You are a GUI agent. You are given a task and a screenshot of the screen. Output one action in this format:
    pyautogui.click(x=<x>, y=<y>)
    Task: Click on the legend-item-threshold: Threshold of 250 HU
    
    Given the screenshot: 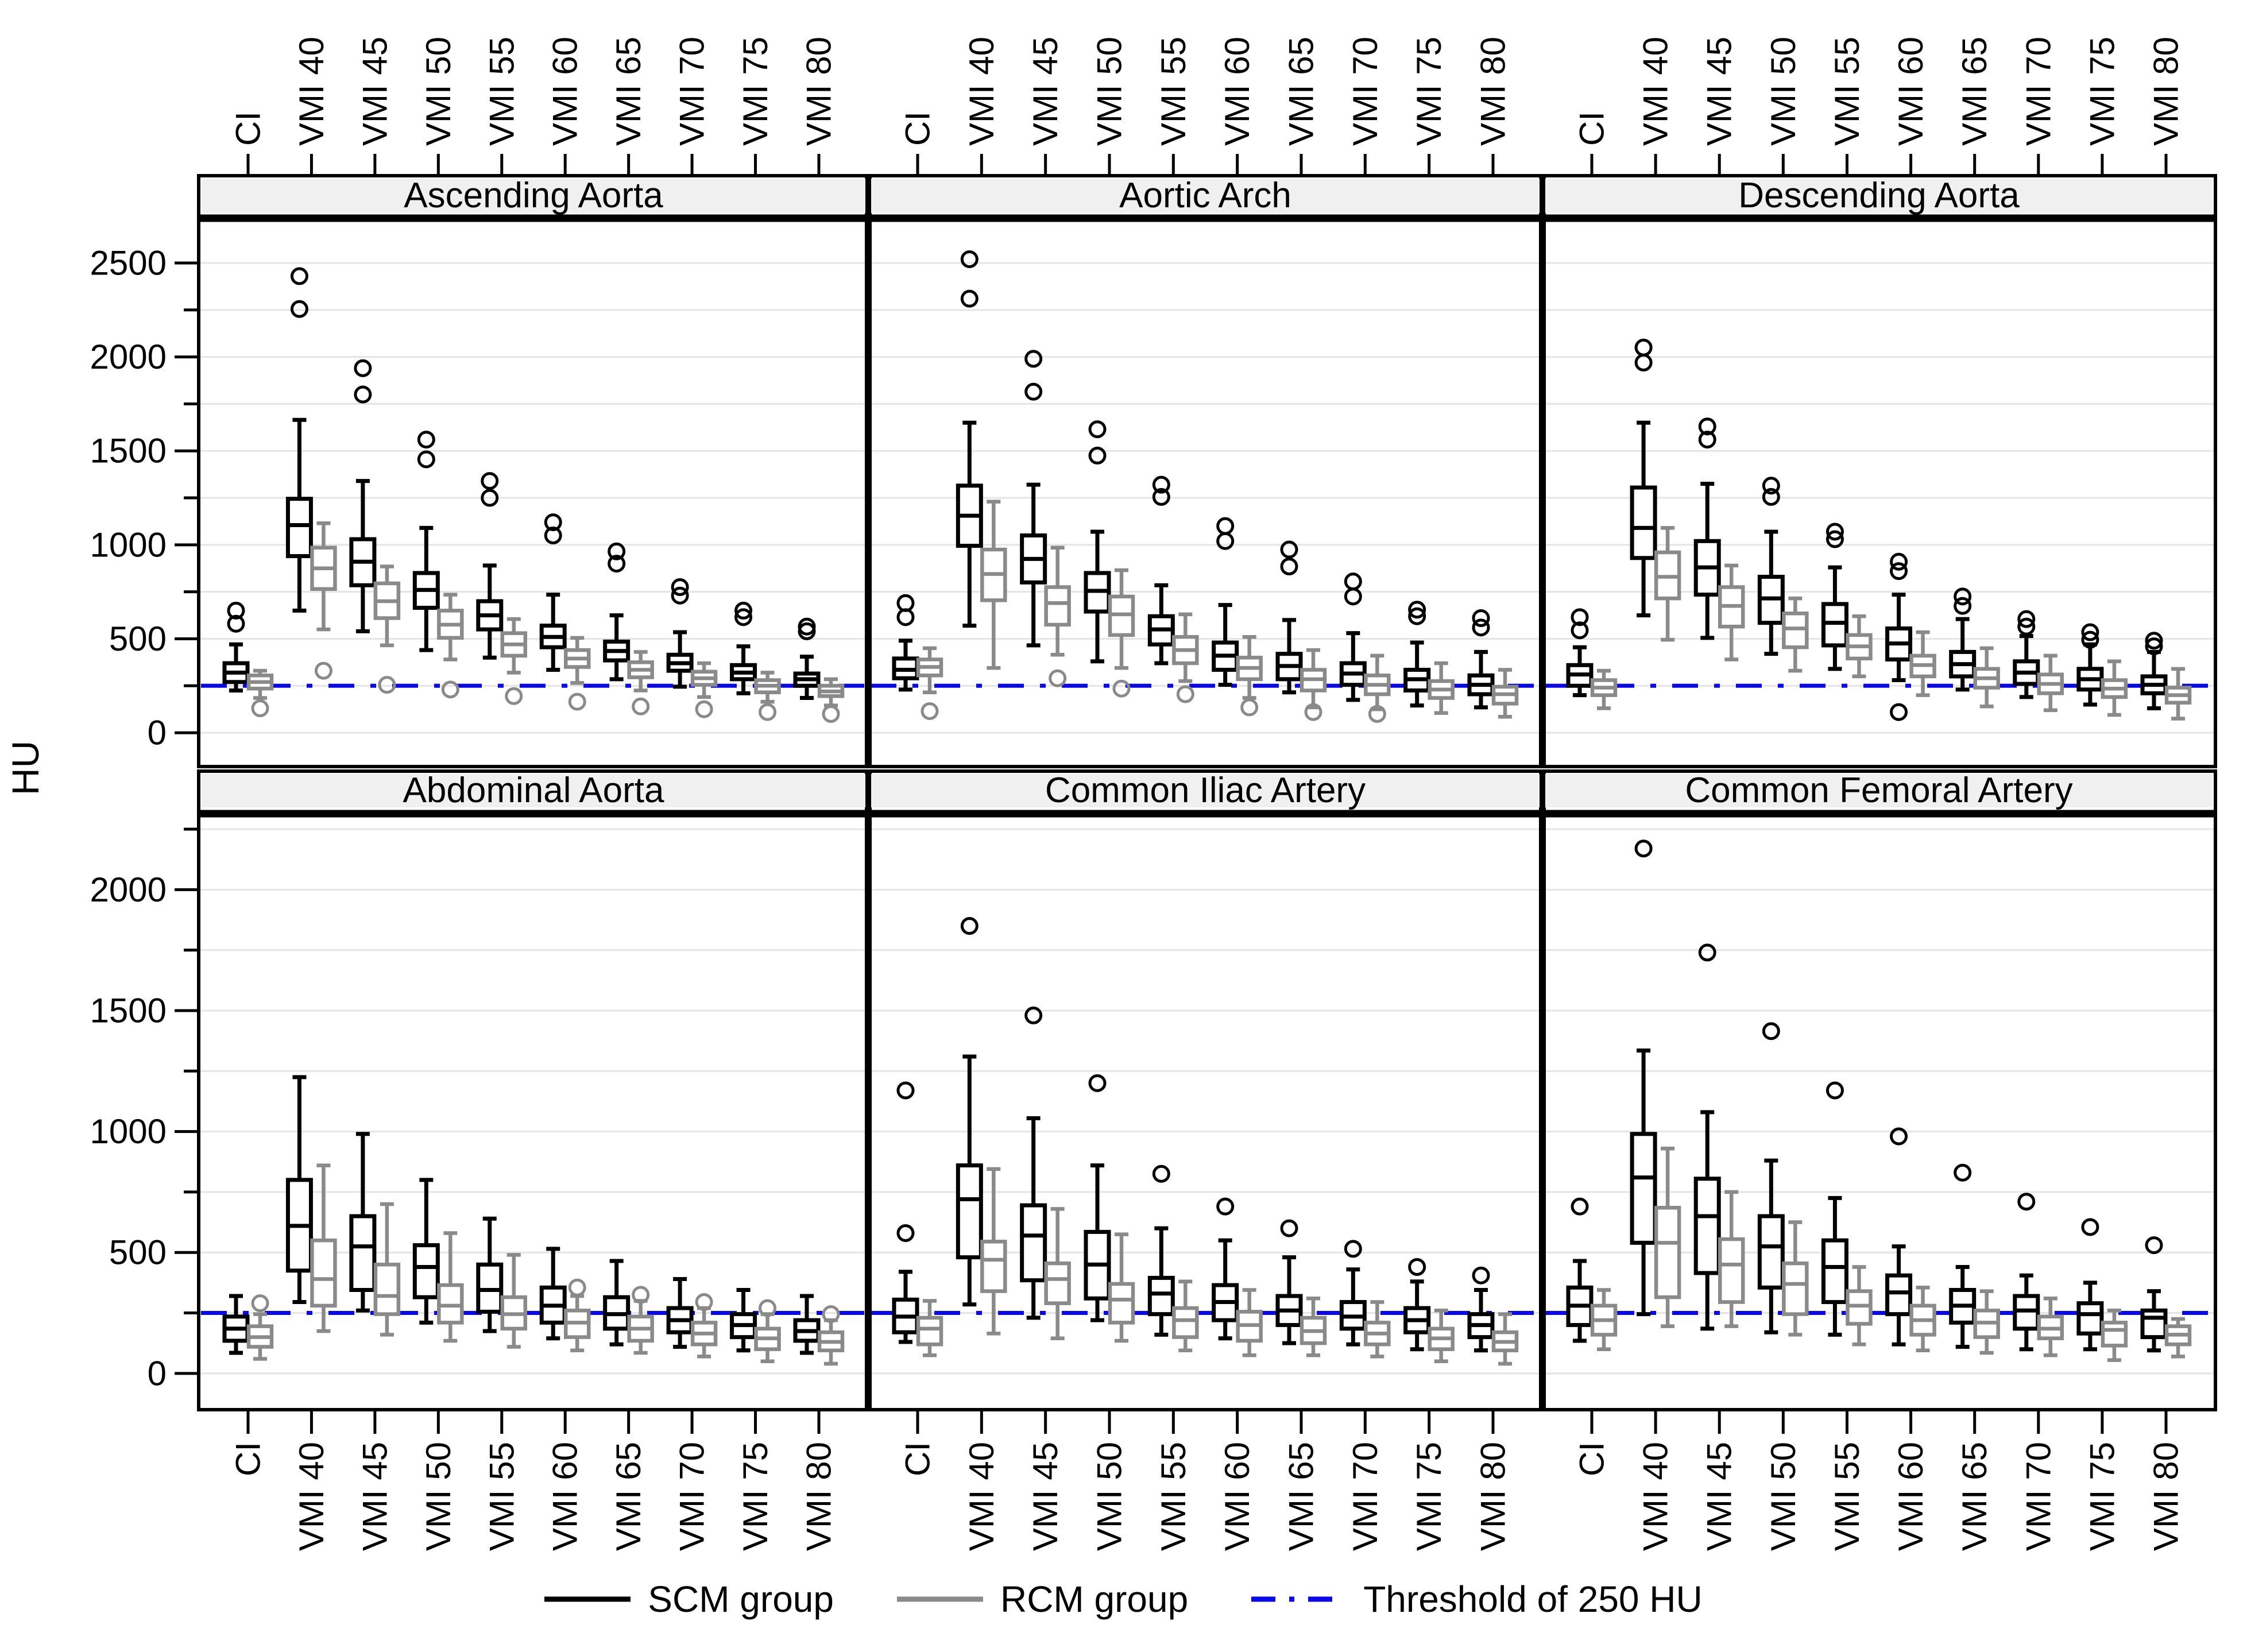 What is the action you would take?
    pyautogui.click(x=1477, y=1599)
    